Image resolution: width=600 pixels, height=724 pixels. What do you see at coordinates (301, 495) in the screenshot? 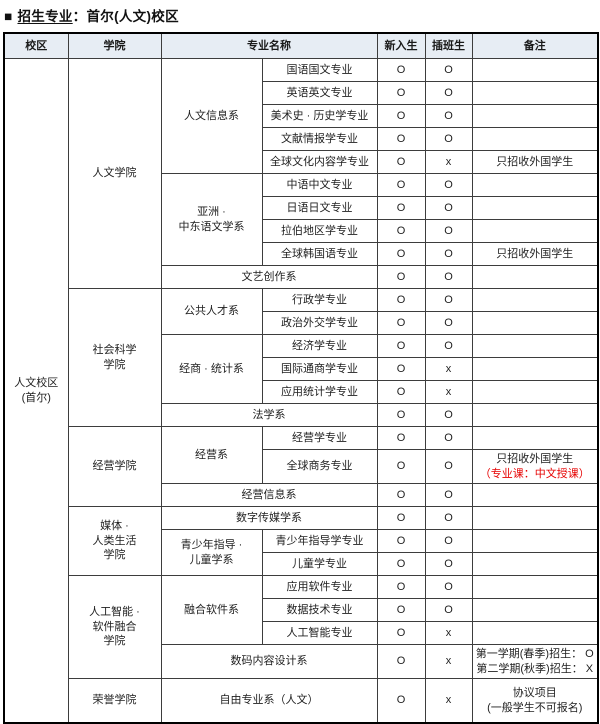
I see `table-row: 经营信息系 O O` at bounding box center [301, 495].